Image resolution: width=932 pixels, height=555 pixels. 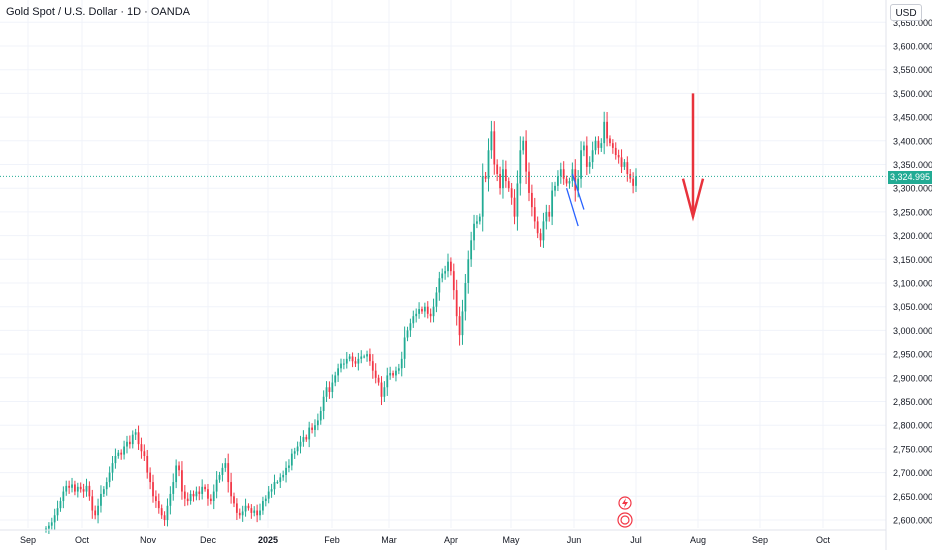 What do you see at coordinates (912, 355) in the screenshot?
I see `y-tick-label: 2,950.000` at bounding box center [912, 355].